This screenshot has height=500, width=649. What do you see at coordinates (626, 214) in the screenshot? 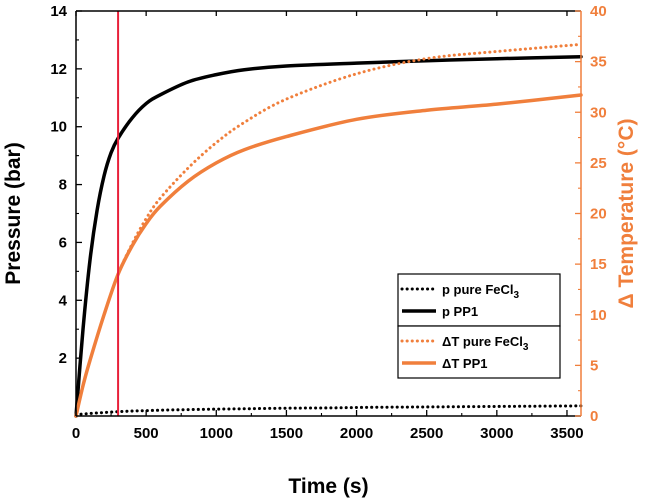
I see `y-axis-right-title: Δ Temperature (°C)` at bounding box center [626, 214].